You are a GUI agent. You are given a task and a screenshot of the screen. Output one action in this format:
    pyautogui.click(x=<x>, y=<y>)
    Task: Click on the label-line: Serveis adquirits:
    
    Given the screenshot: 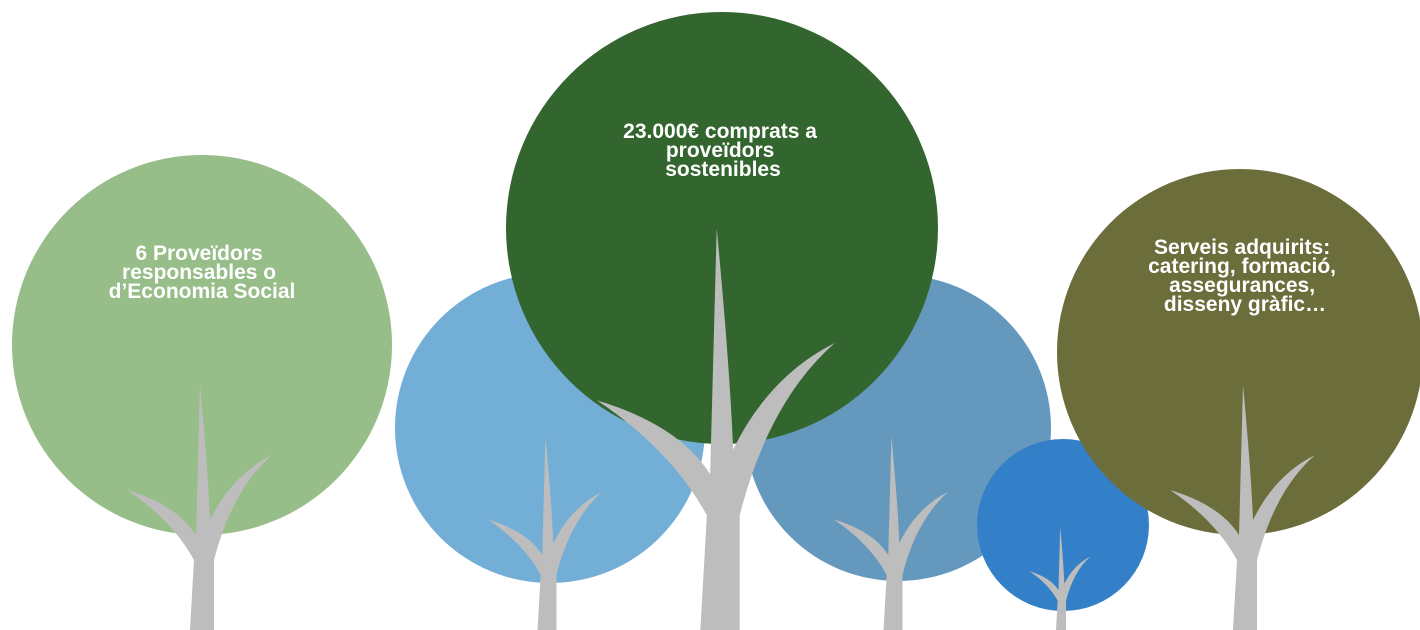 What is the action you would take?
    pyautogui.click(x=1242, y=247)
    